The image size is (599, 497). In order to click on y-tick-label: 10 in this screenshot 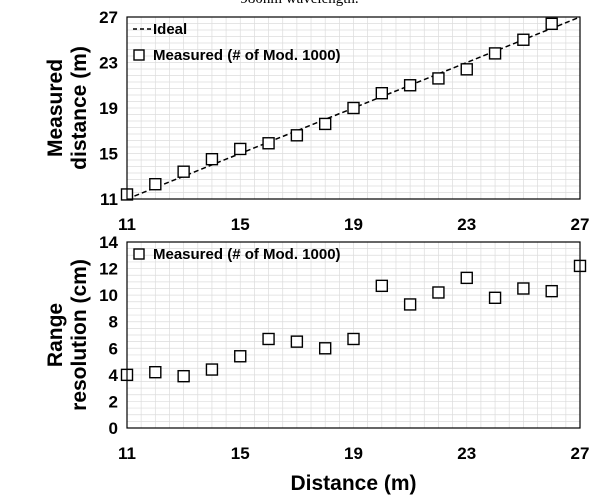, I will do `click(108, 295)`.